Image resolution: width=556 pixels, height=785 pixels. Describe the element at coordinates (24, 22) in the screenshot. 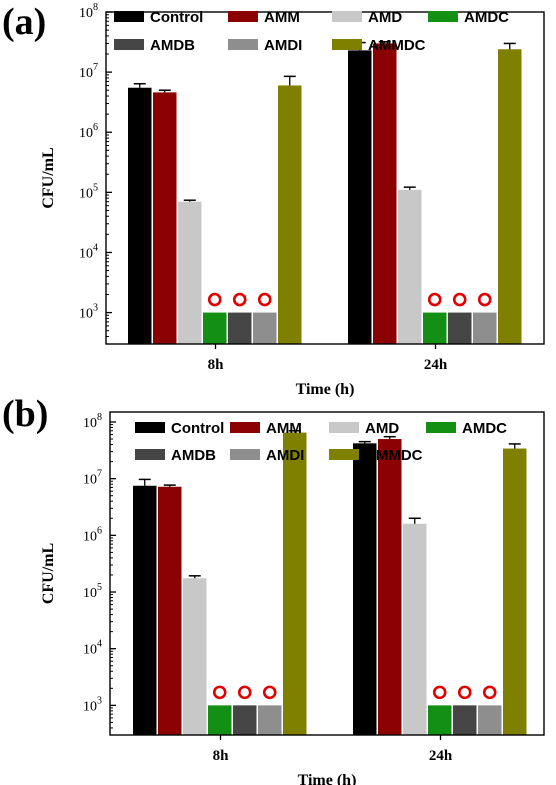

I see `panel-label: (a)` at that location.